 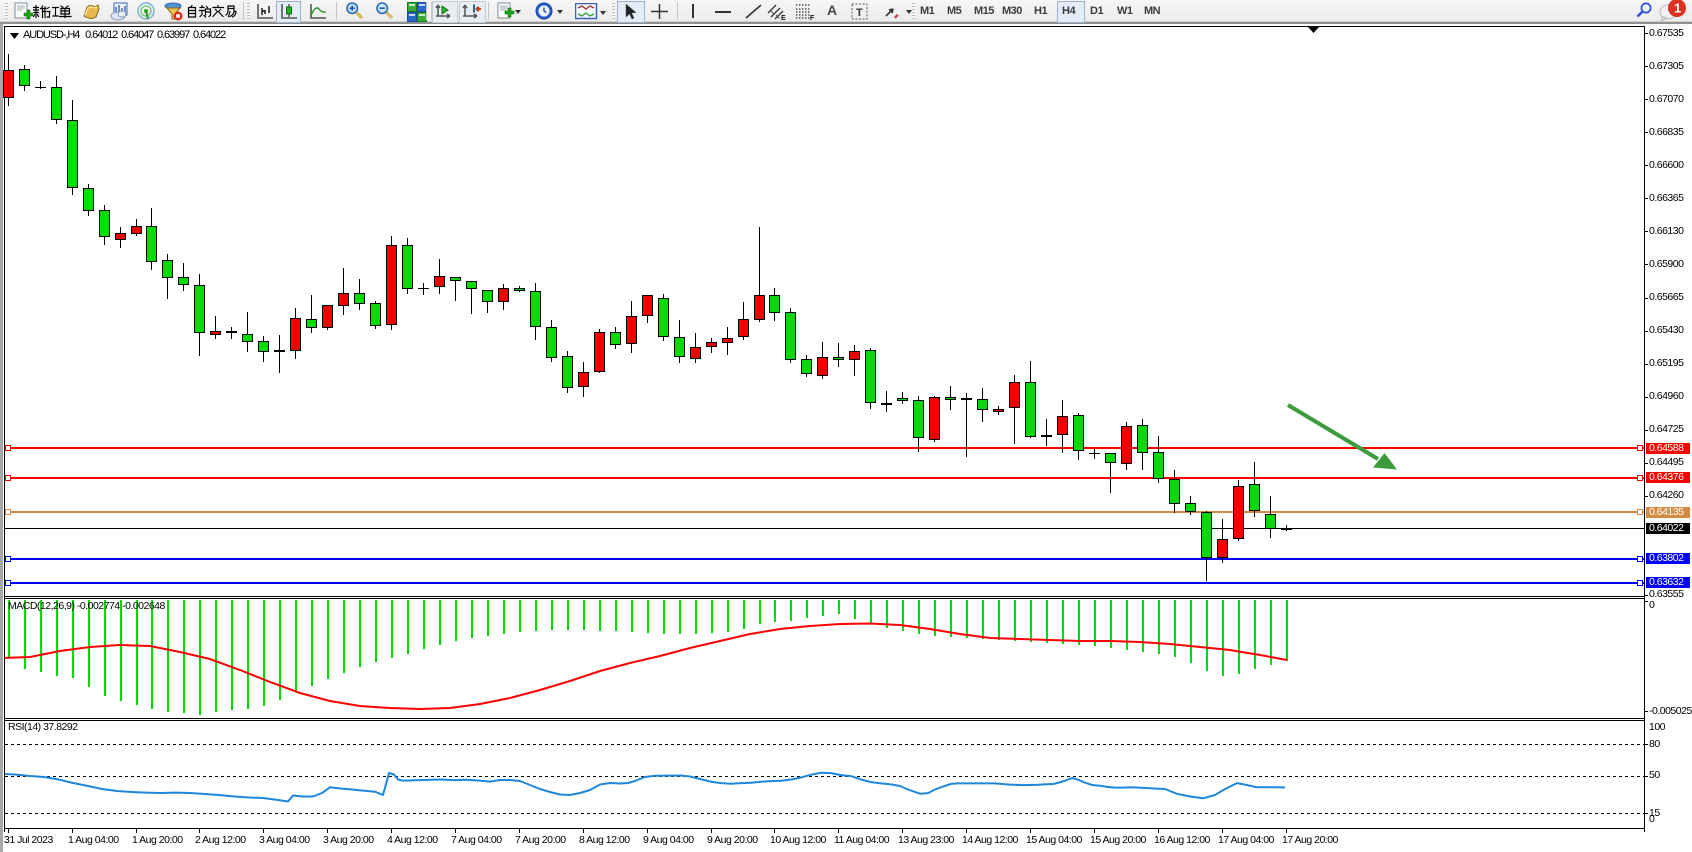 What do you see at coordinates (812, 18) in the screenshot?
I see `svg-text: F` at bounding box center [812, 18].